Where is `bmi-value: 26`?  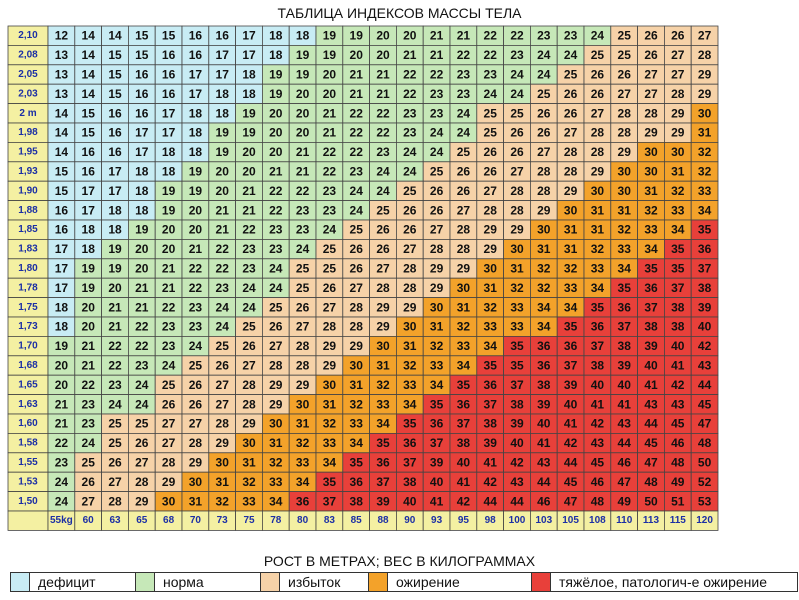
bmi-value: 26 is located at coordinates (598, 75).